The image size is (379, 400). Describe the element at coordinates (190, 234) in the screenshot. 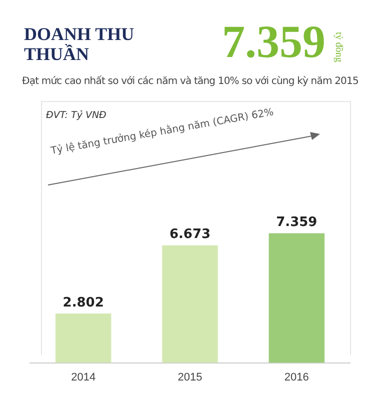

I see `data-label: 6.673` at that location.